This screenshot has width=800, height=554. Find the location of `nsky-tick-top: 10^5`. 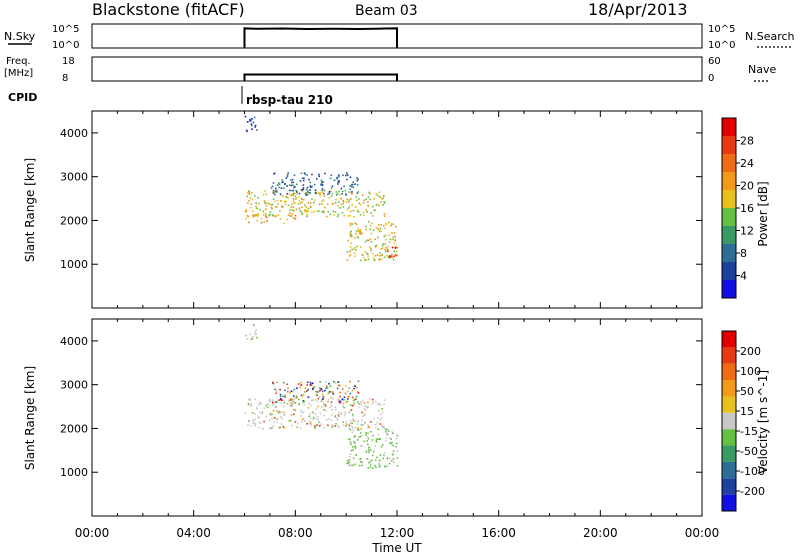

nsky-tick-top: 10^5 is located at coordinates (65, 29).